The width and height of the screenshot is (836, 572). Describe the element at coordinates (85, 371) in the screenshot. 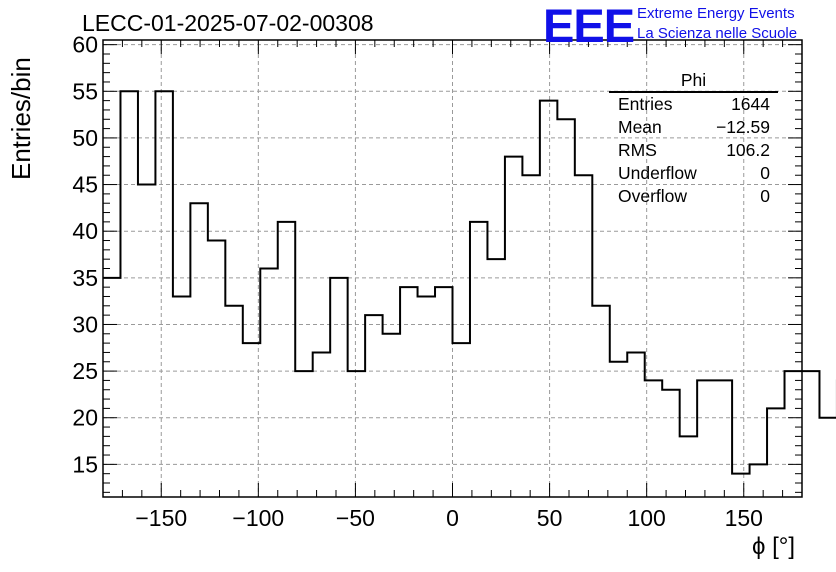

I see `y-tick-label: 25` at that location.